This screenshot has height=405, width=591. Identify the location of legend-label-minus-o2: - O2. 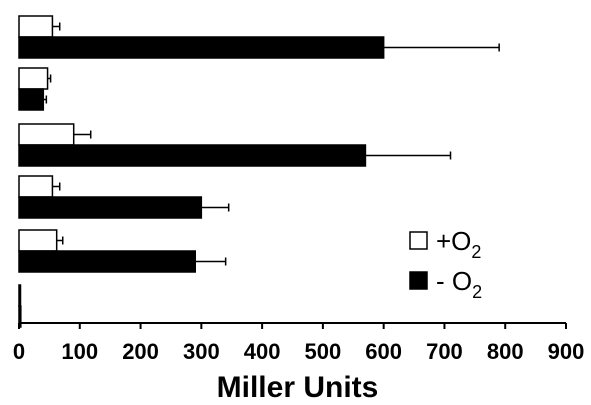
(459, 284).